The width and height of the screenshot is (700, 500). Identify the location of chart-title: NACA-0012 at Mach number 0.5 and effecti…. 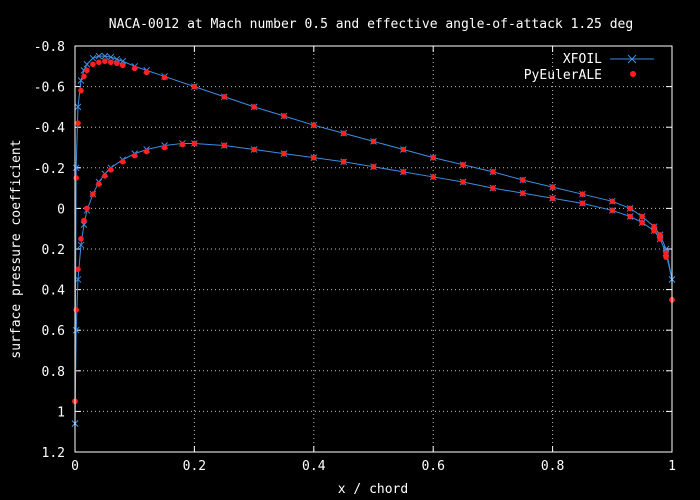
(371, 24).